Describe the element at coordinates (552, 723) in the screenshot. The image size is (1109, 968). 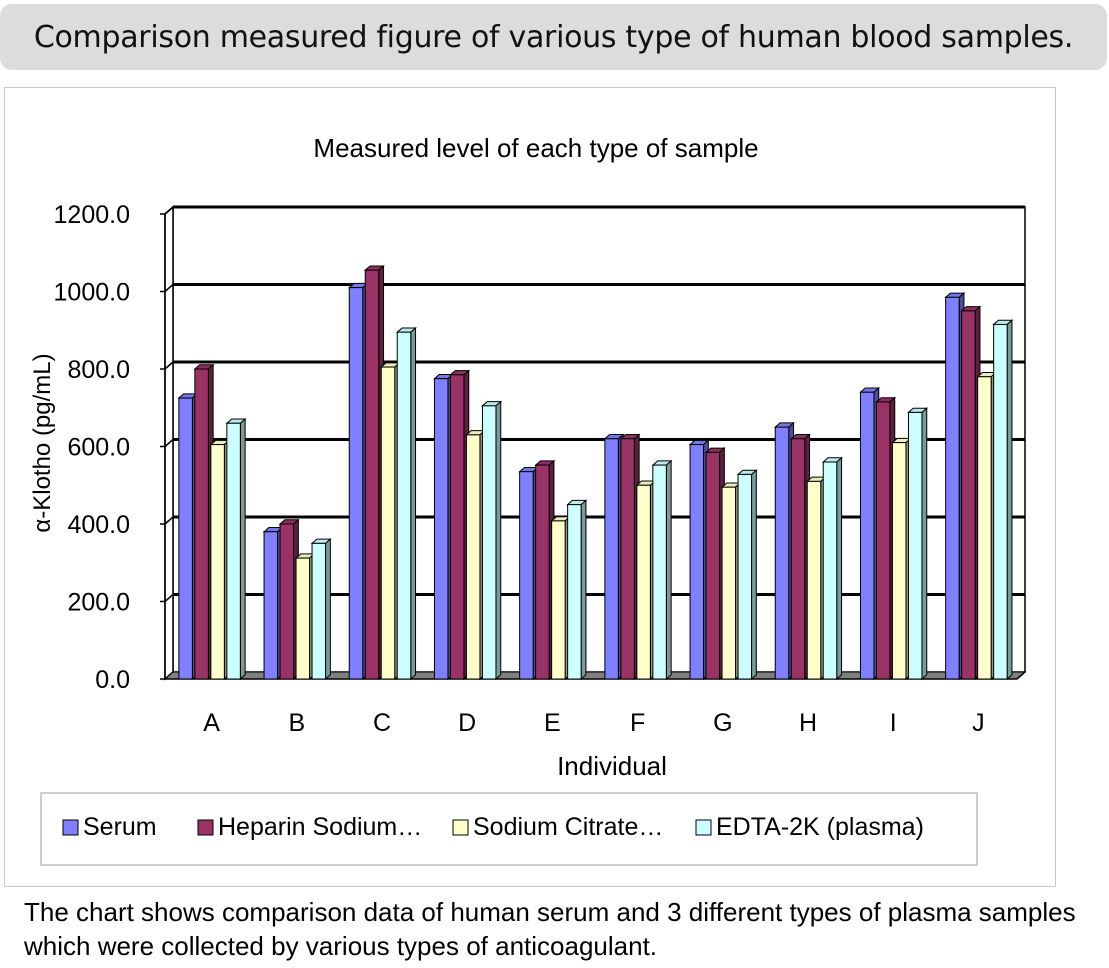
I see `x-tick-label: E` at that location.